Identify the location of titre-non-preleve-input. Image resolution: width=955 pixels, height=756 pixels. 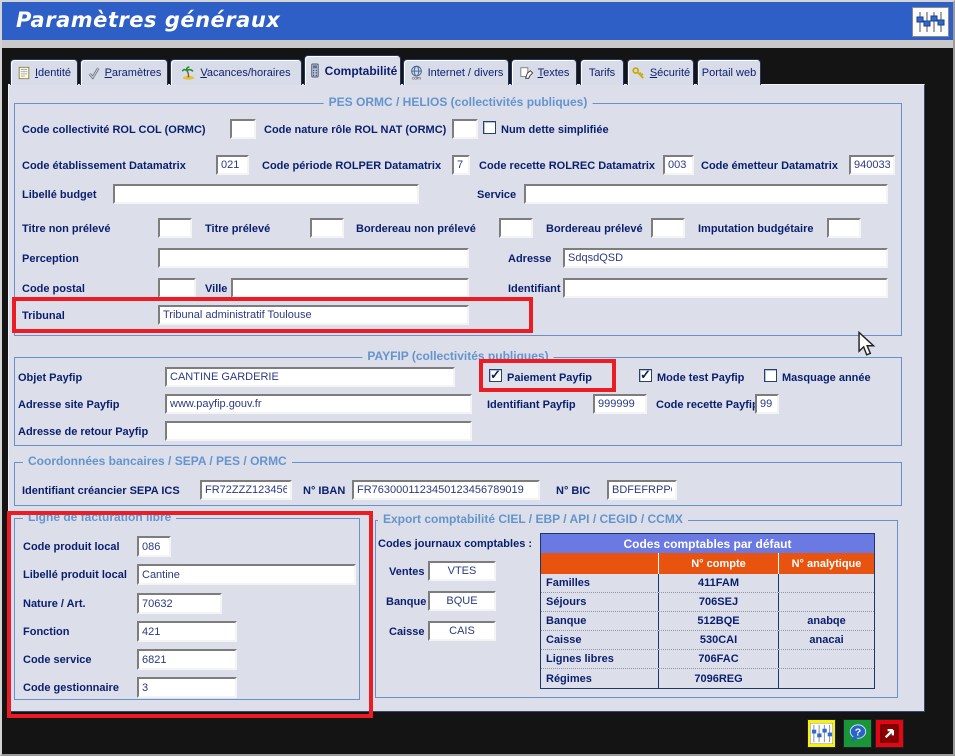
(175, 228).